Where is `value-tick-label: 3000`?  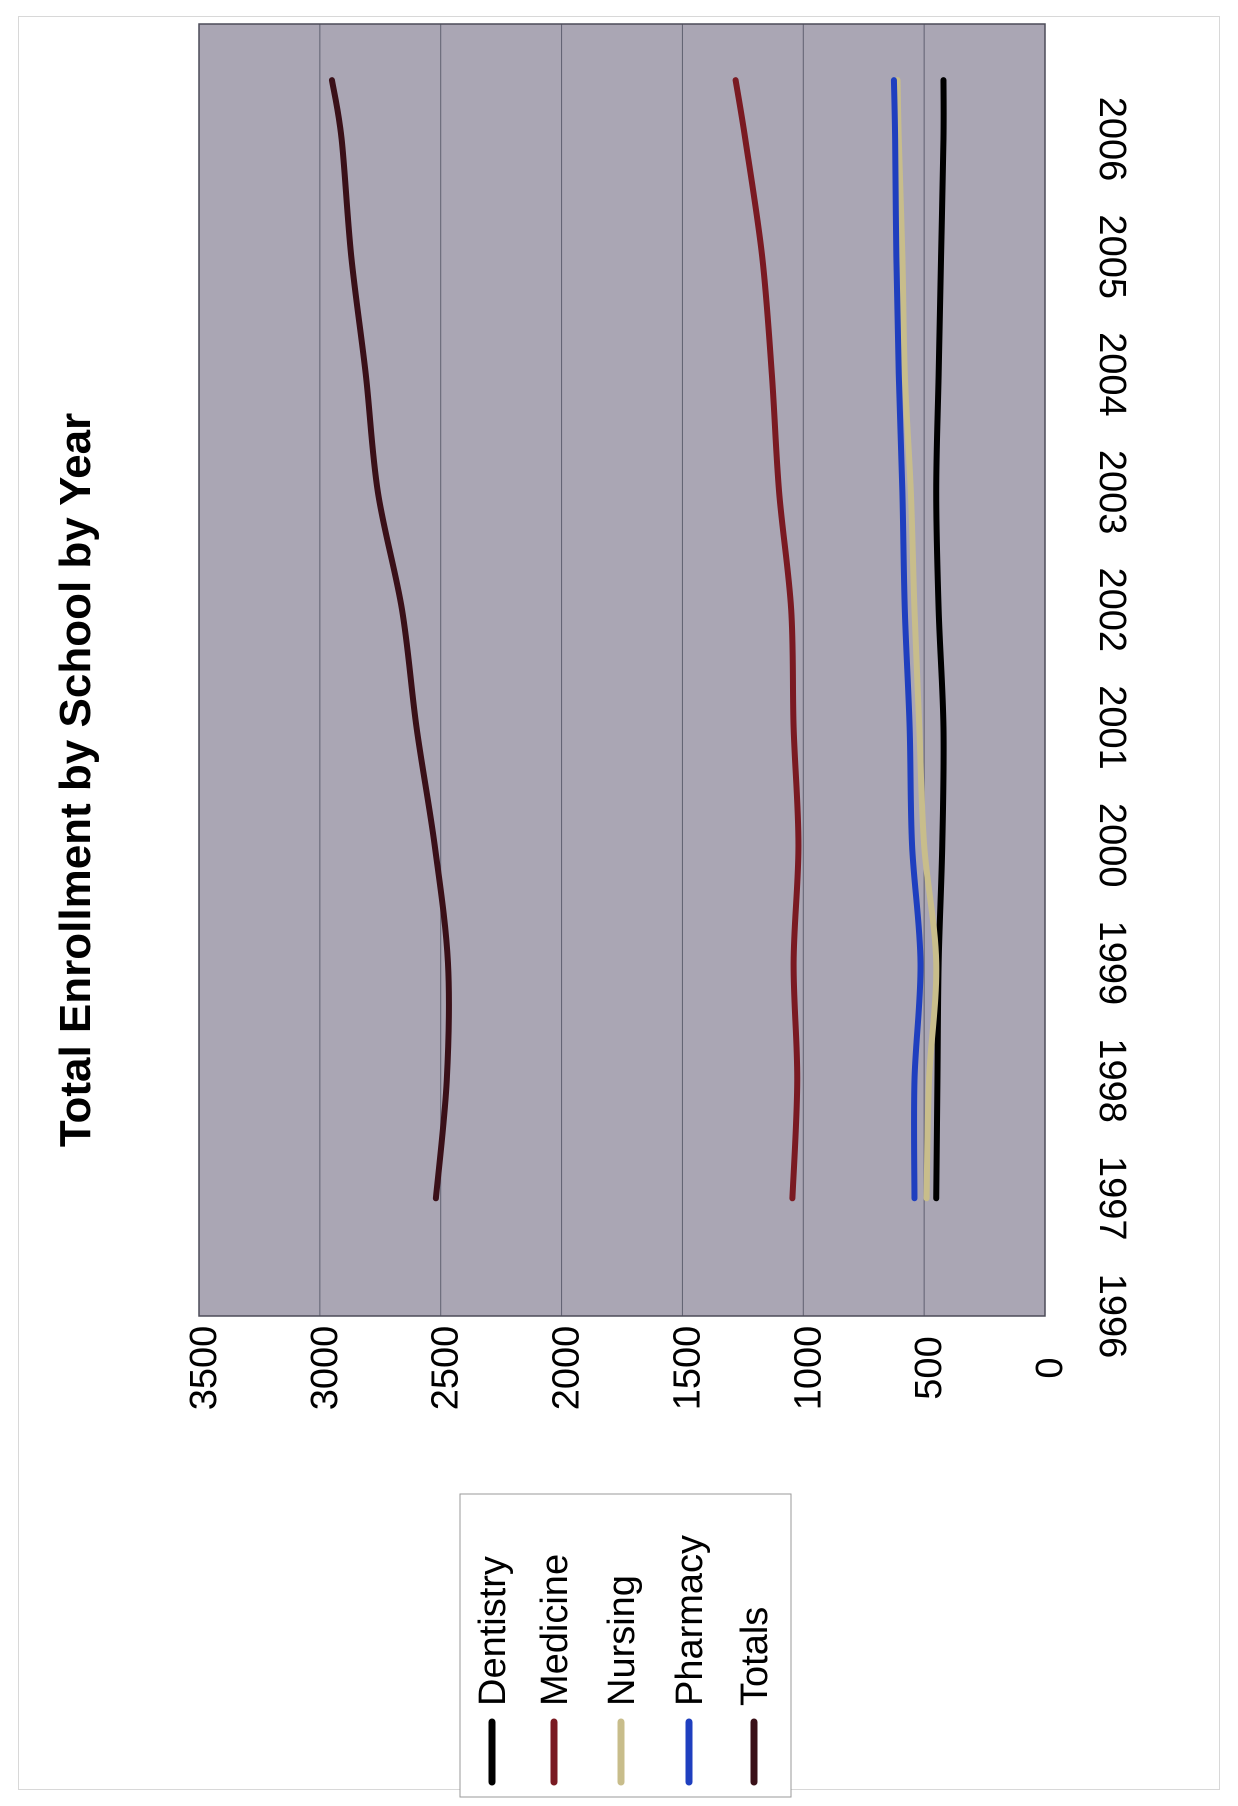 value-tick-label: 3000 is located at coordinates (325, 1368).